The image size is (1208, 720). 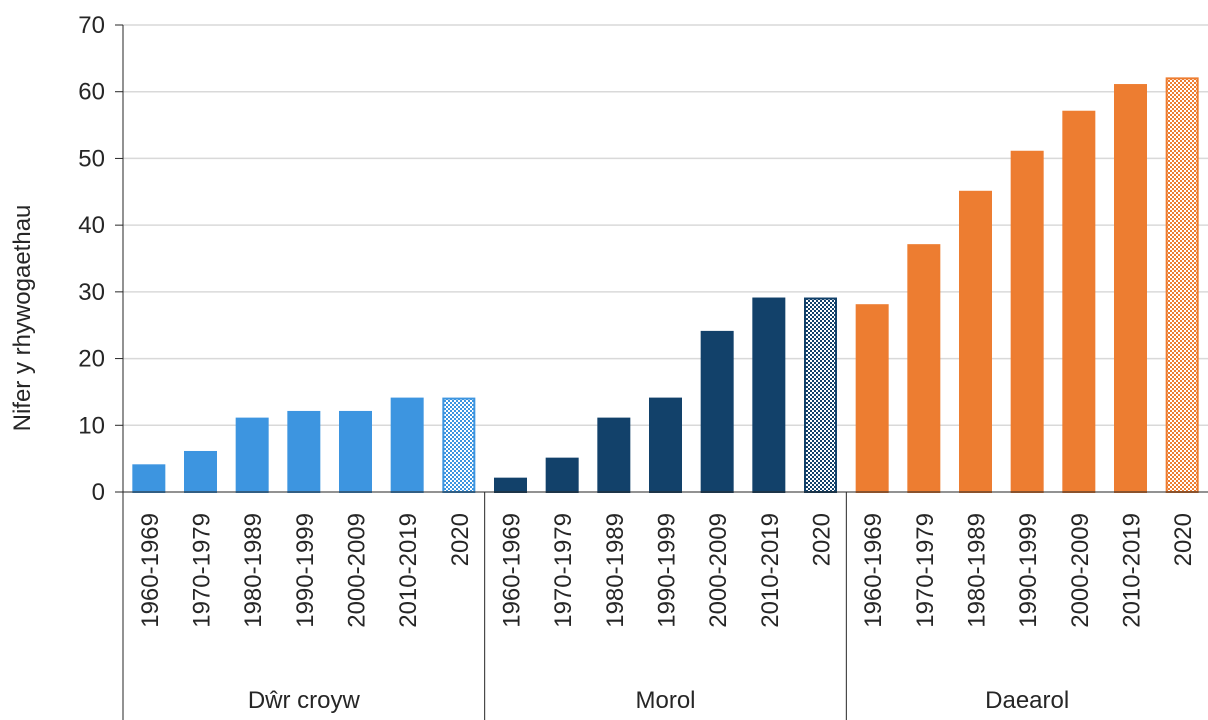 I want to click on y-tick-label: 60, so click(x=91, y=92).